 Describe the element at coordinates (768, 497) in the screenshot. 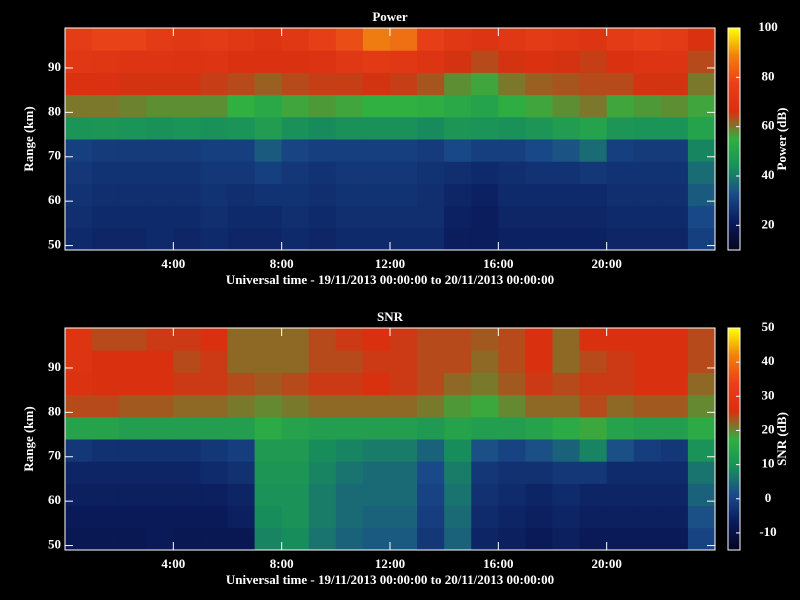

I see `colorbar-tick-label: 0` at that location.